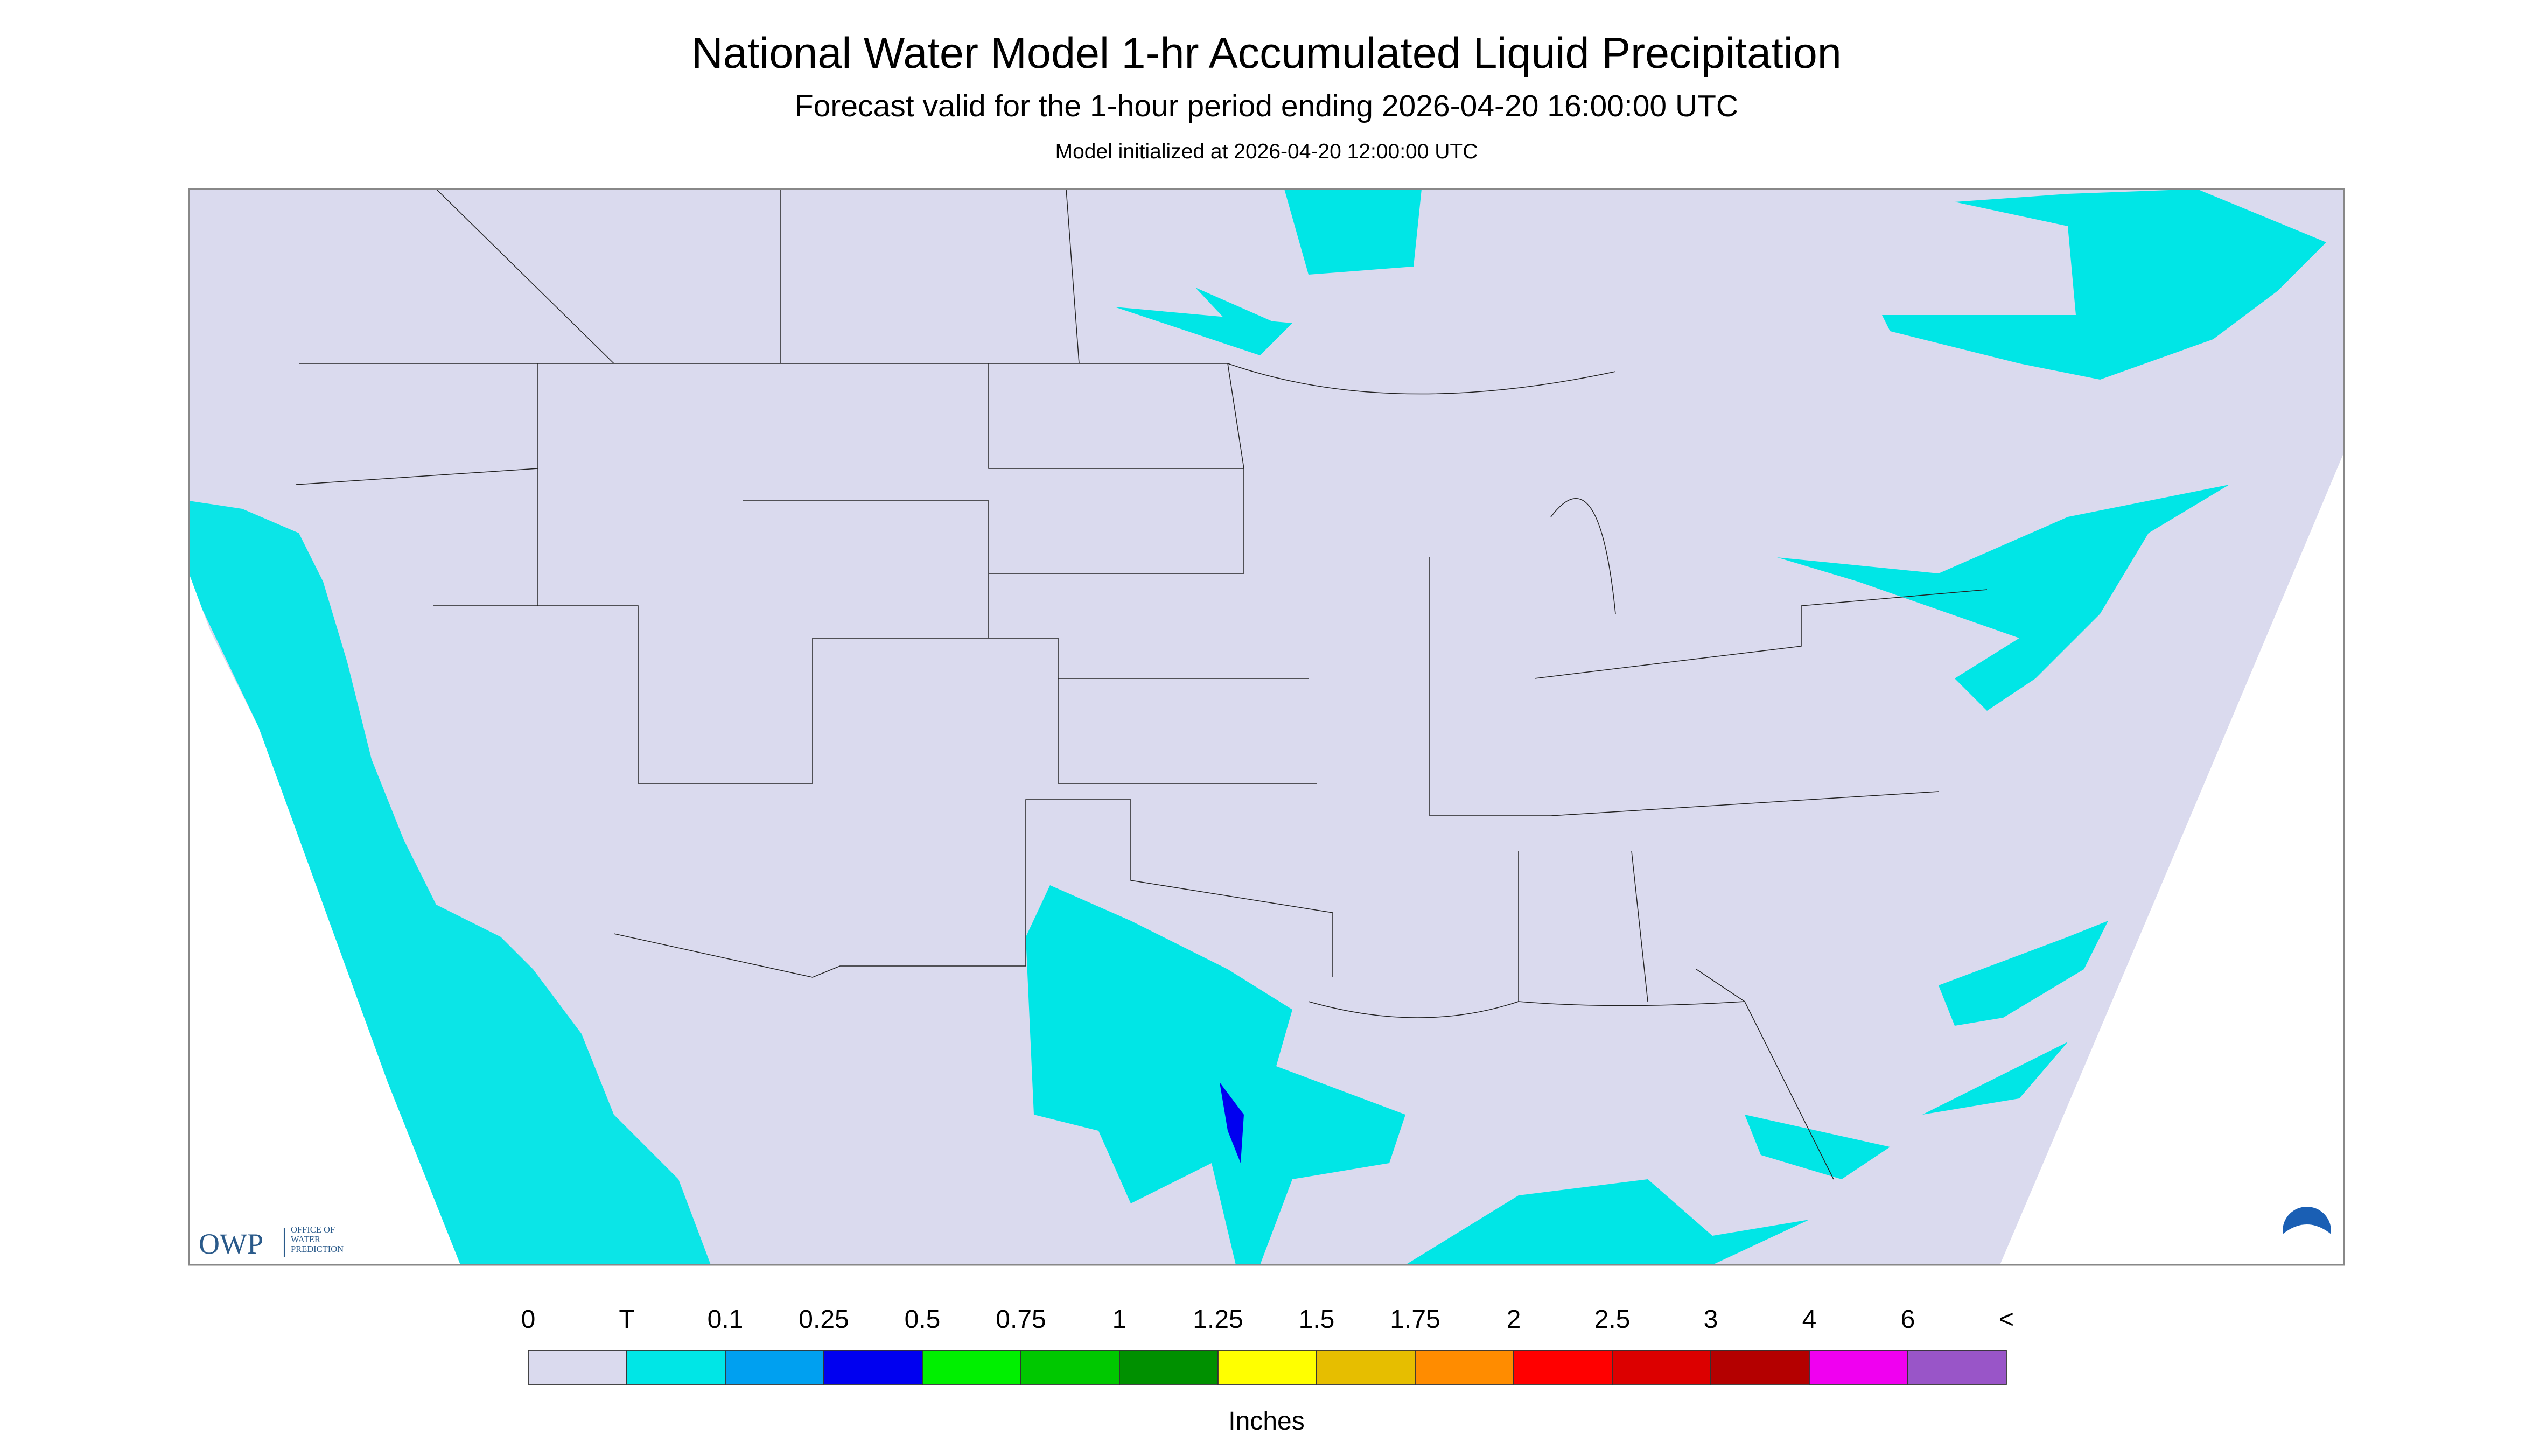 This screenshot has height=1456, width=2533. What do you see at coordinates (2006, 1319) in the screenshot?
I see `legend-label: <` at bounding box center [2006, 1319].